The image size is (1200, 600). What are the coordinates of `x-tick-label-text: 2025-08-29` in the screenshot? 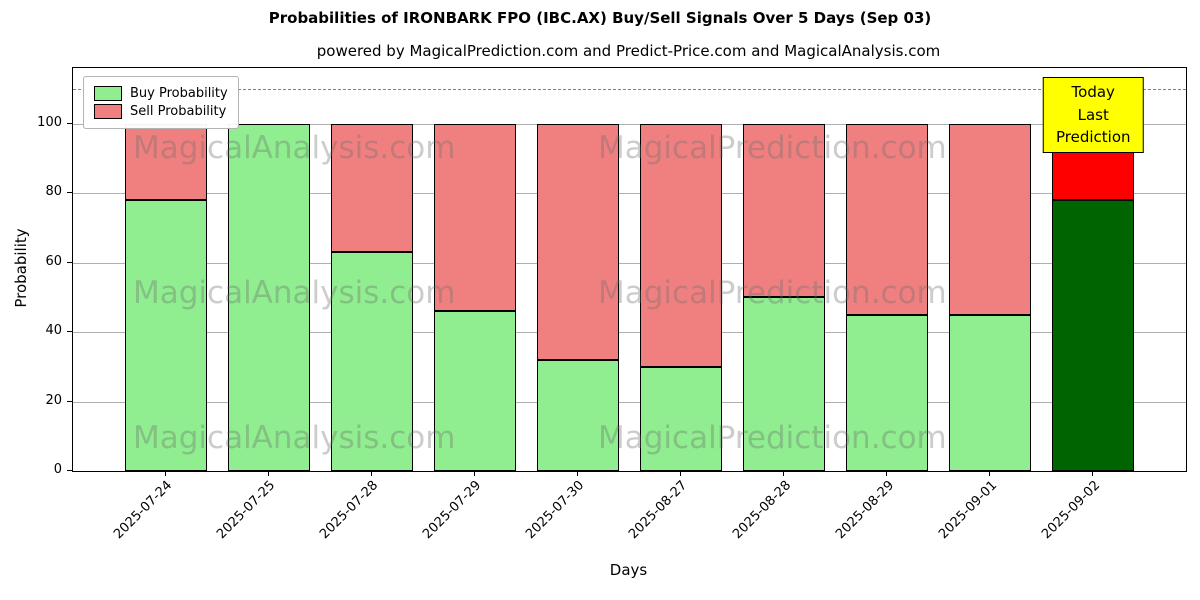 It's located at (864, 510).